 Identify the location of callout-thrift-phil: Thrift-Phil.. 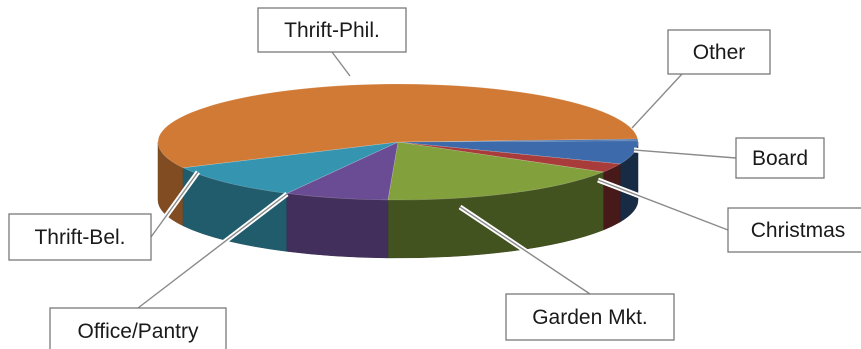
(332, 42).